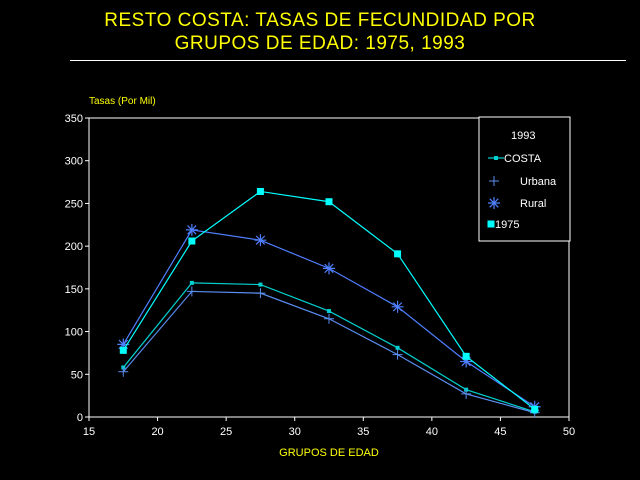  I want to click on legend-label-rural: Rural, so click(533, 204).